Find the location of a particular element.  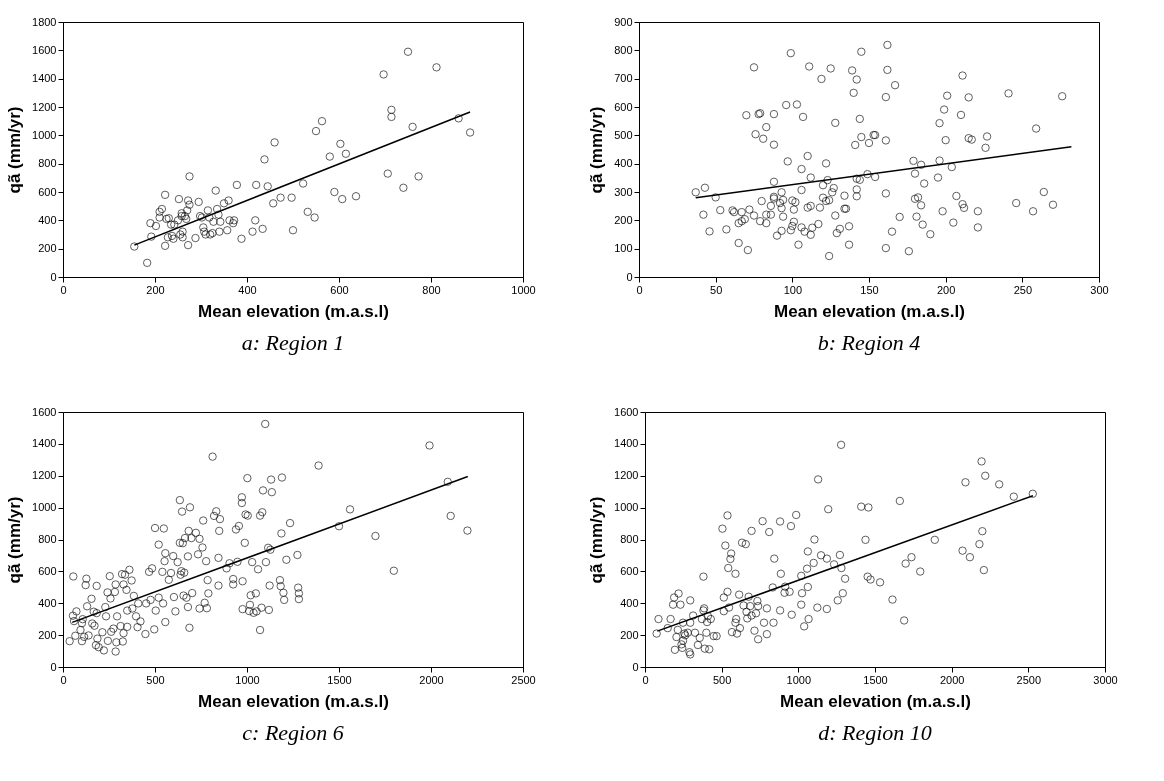

text: b: Region 4 is located at coordinates (869, 342).